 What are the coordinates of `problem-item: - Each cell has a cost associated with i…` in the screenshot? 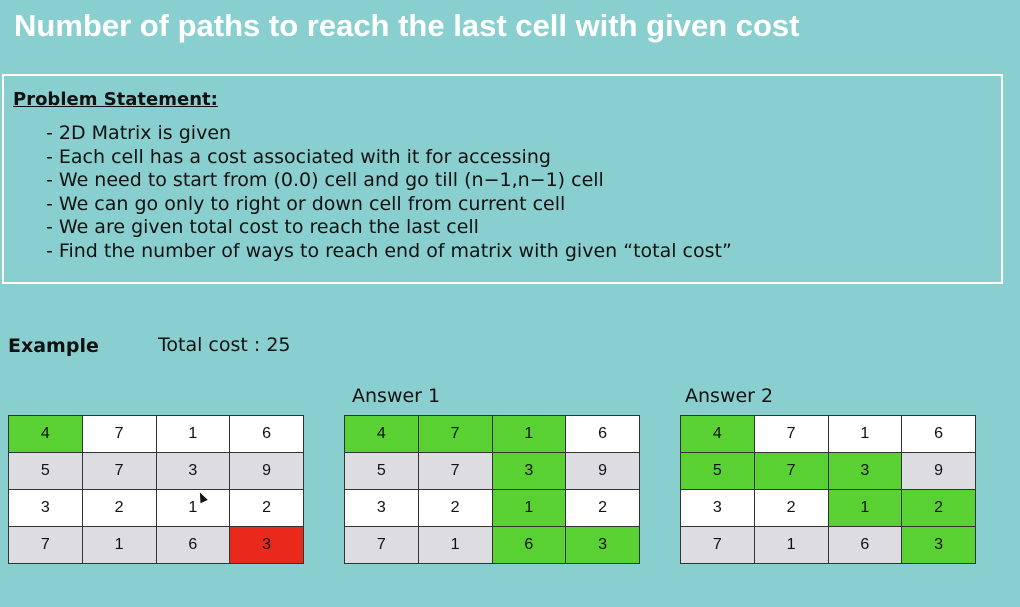 It's located at (298, 156).